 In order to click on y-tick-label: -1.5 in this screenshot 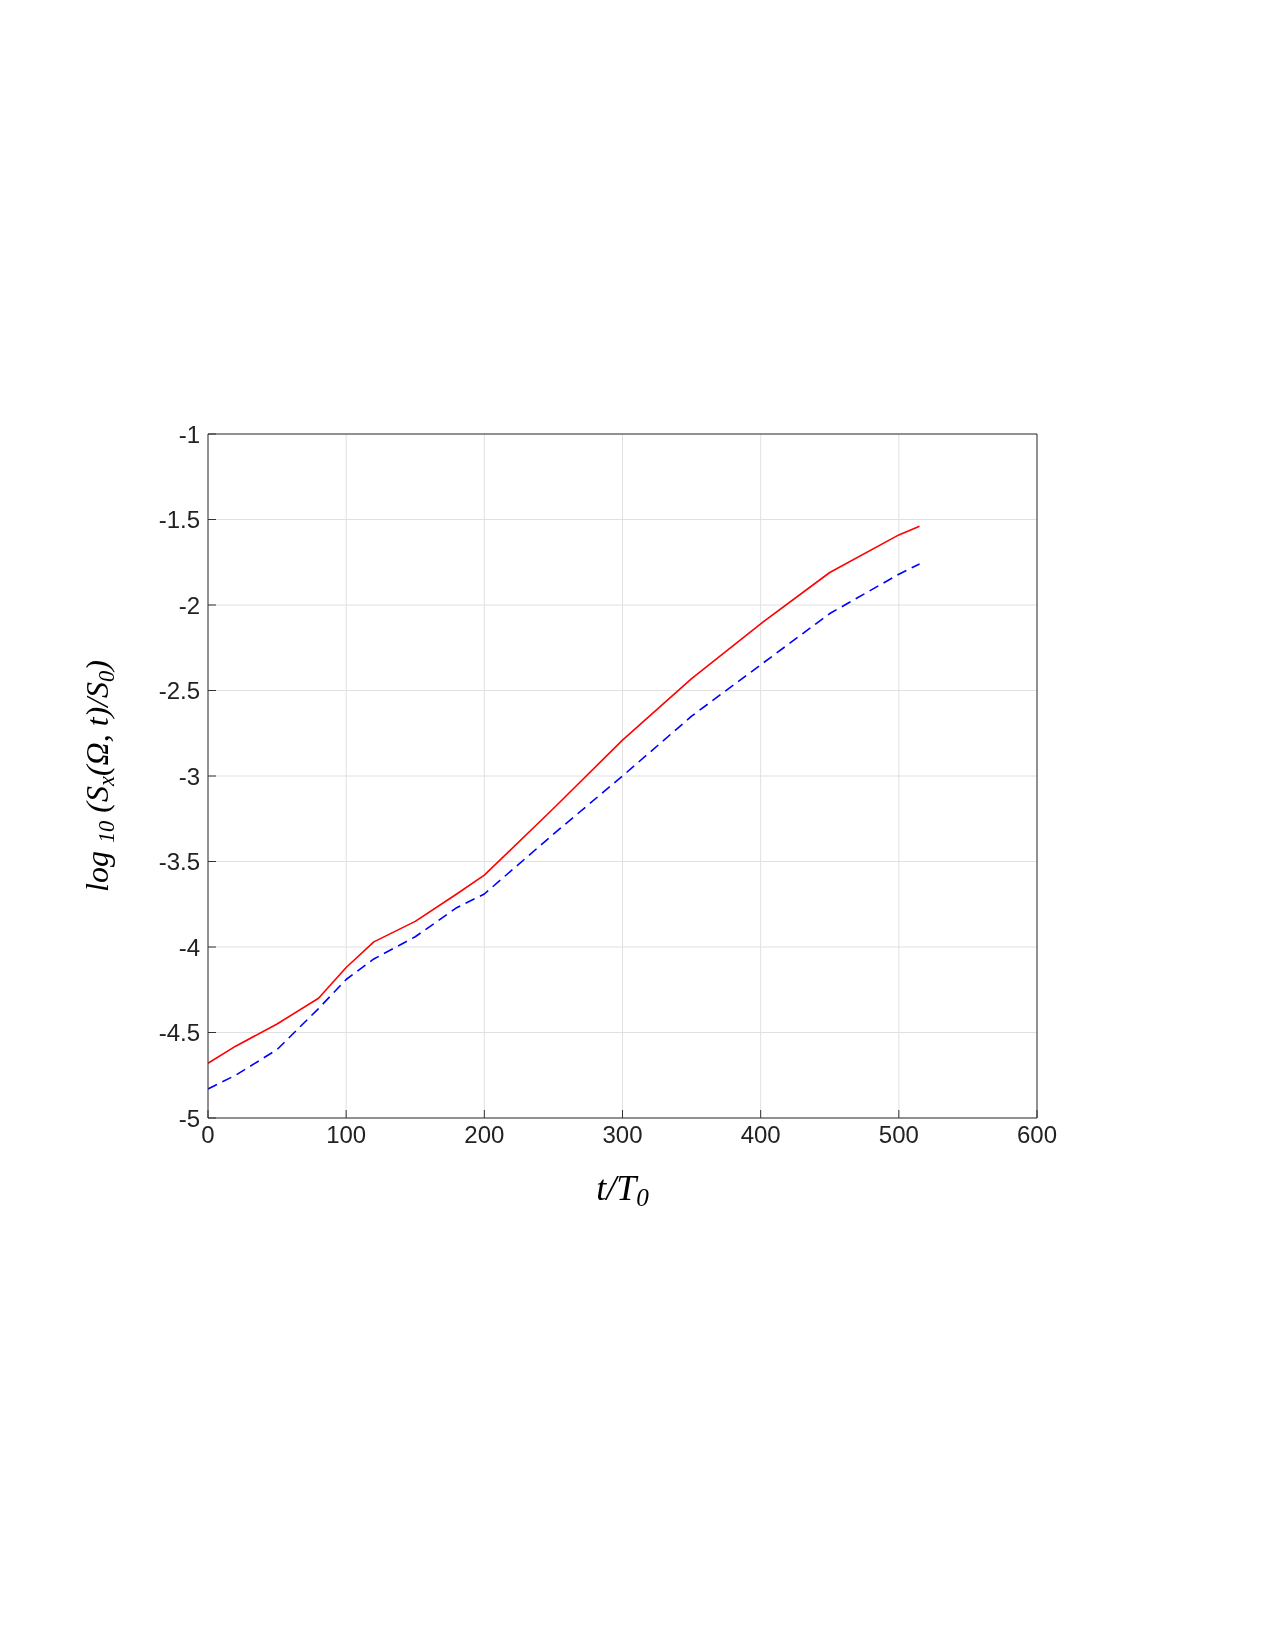, I will do `click(179, 520)`.